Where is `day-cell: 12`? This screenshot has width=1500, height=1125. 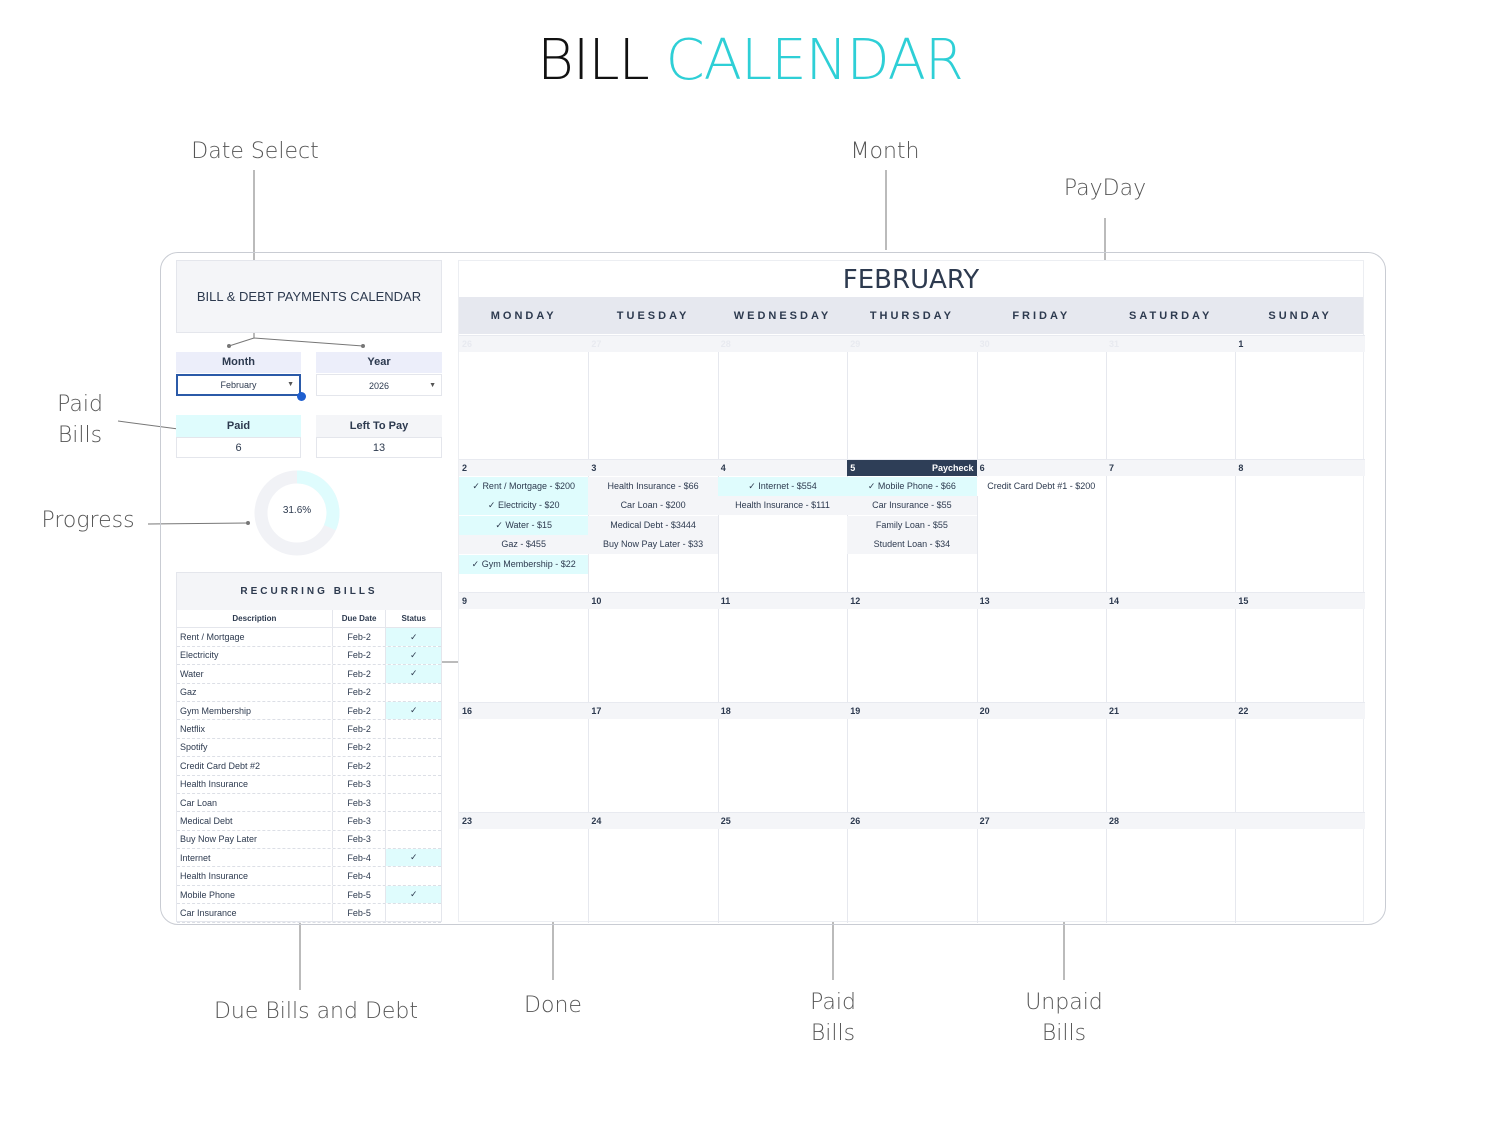
day-cell: 12 is located at coordinates (912, 600).